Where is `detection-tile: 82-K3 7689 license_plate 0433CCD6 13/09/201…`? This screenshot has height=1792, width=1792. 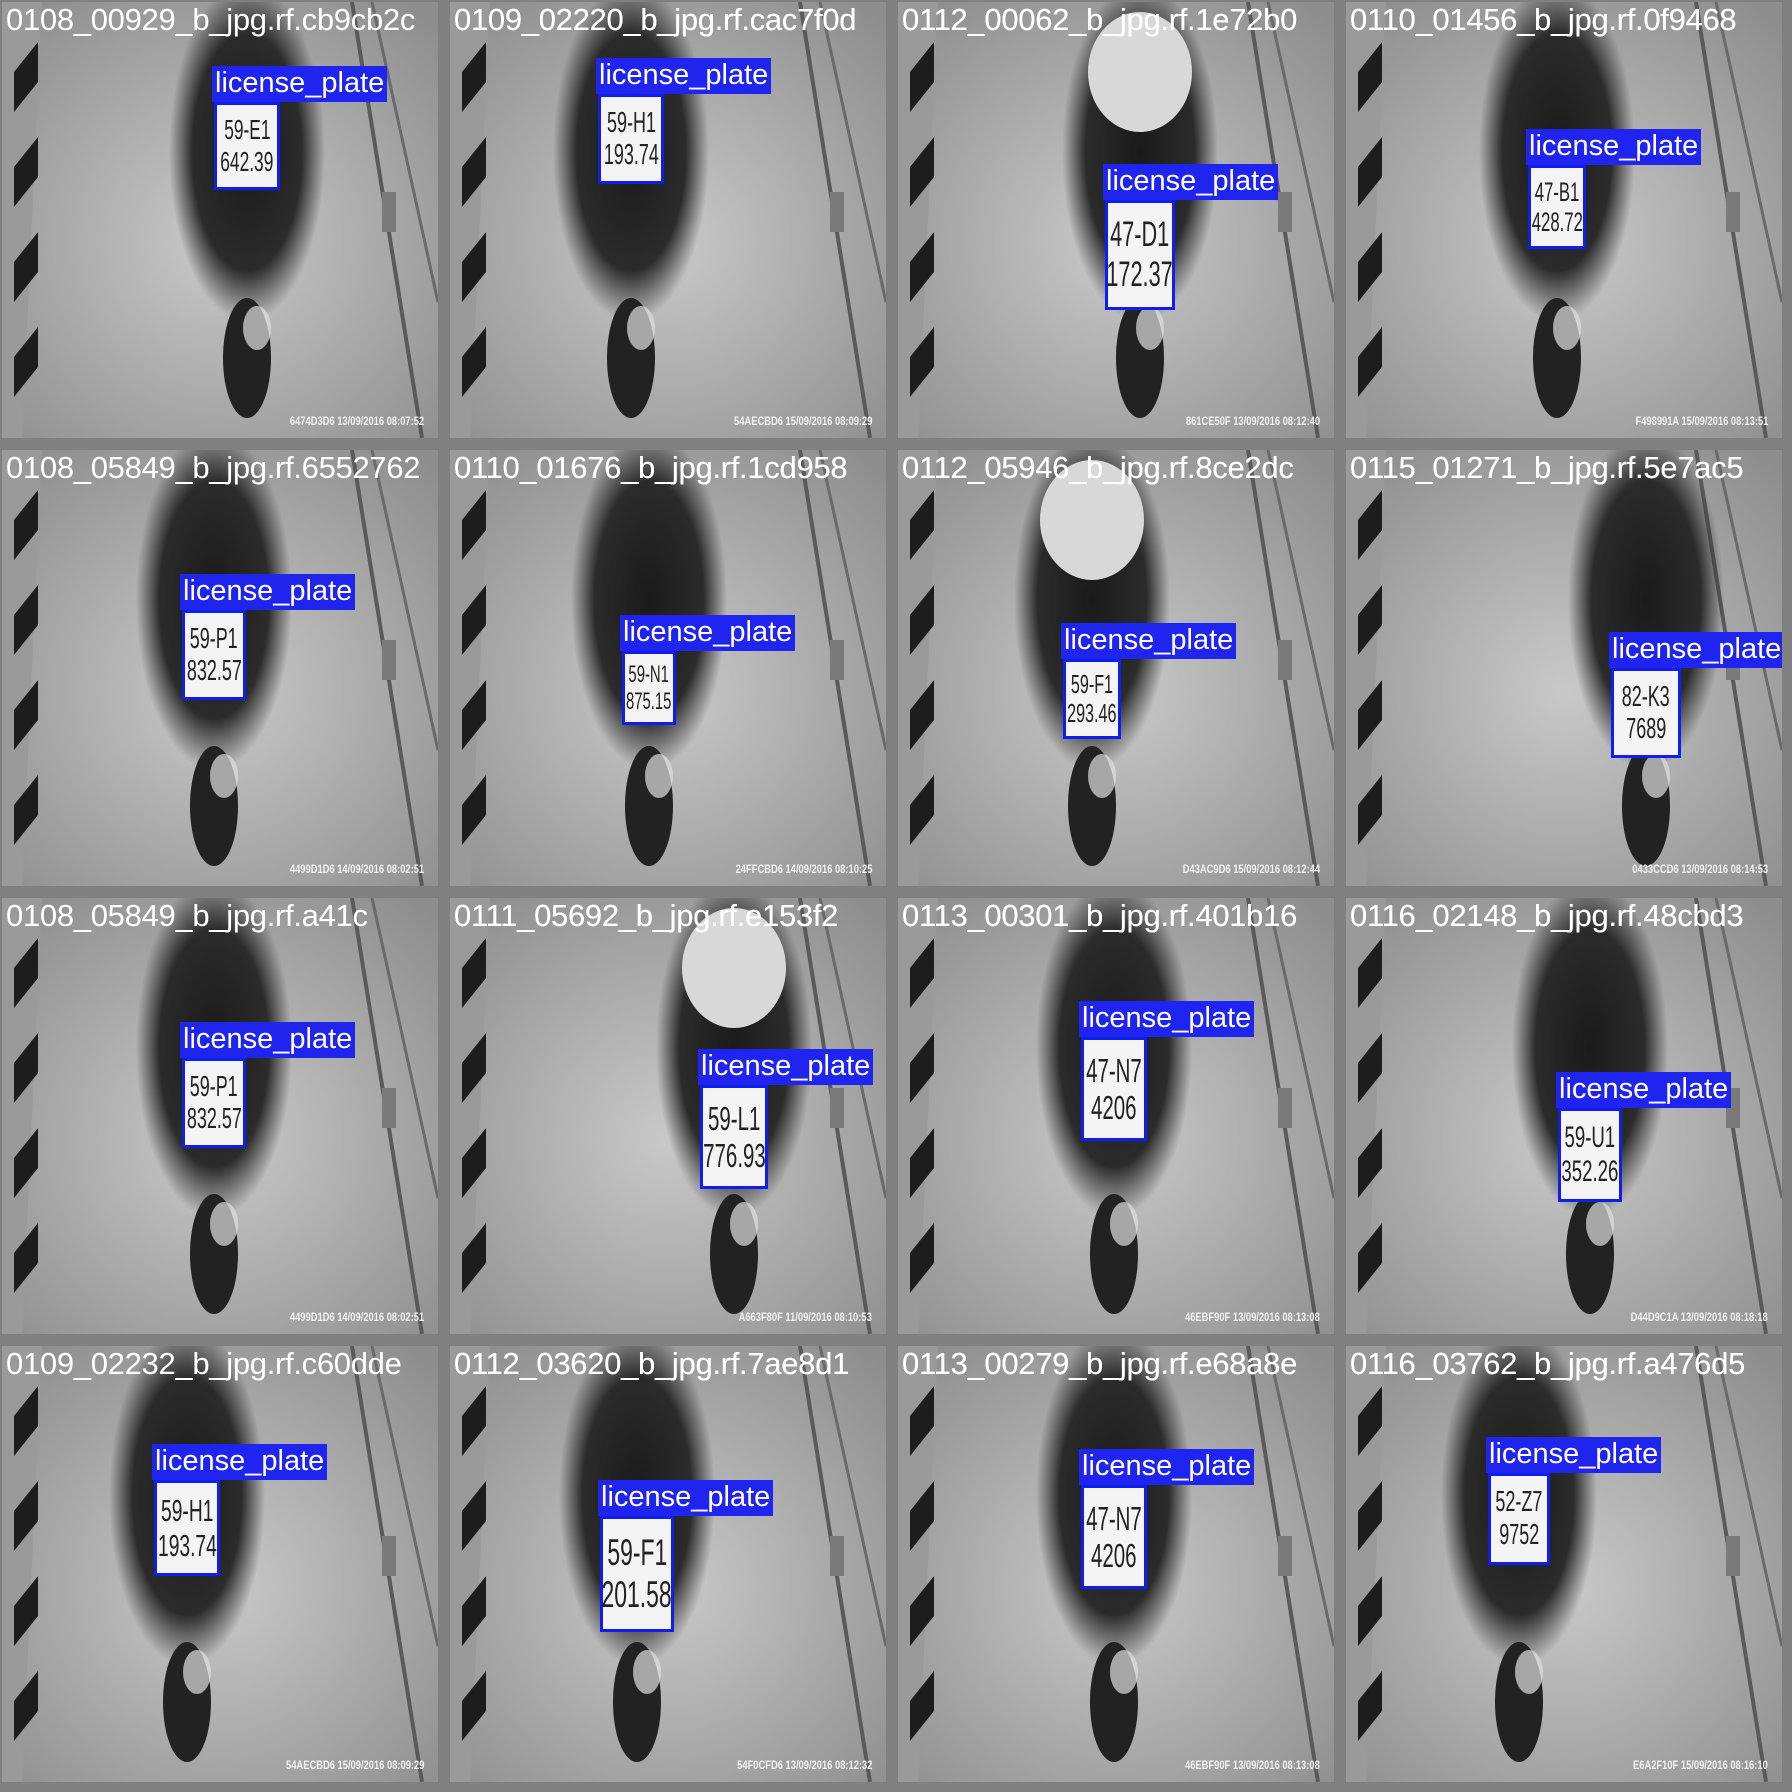 detection-tile: 82-K3 7689 license_plate 0433CCD6 13/09/201… is located at coordinates (1564, 668).